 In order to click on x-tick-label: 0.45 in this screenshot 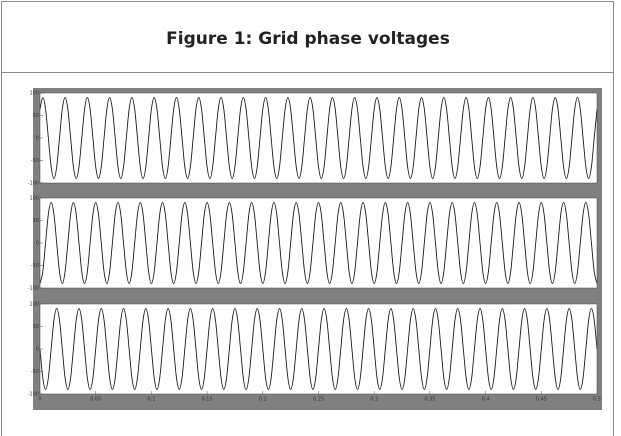, I will do `click(541, 400)`.